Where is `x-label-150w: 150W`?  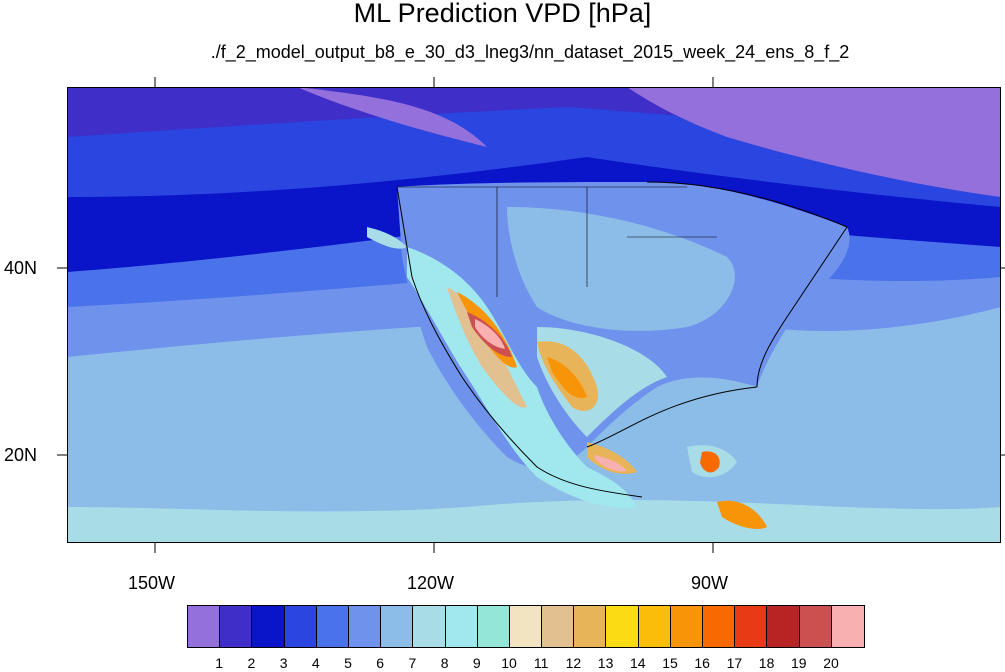
x-label-150w: 150W is located at coordinates (152, 583).